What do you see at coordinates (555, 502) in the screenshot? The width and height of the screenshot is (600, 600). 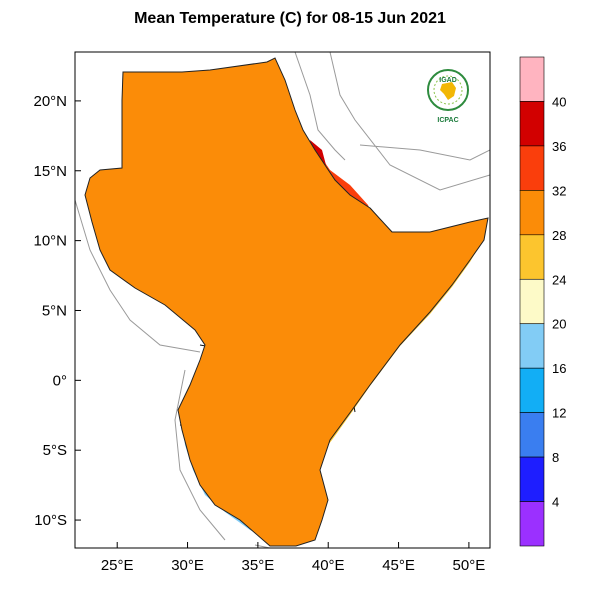 I see `colorbar-label: 4` at bounding box center [555, 502].